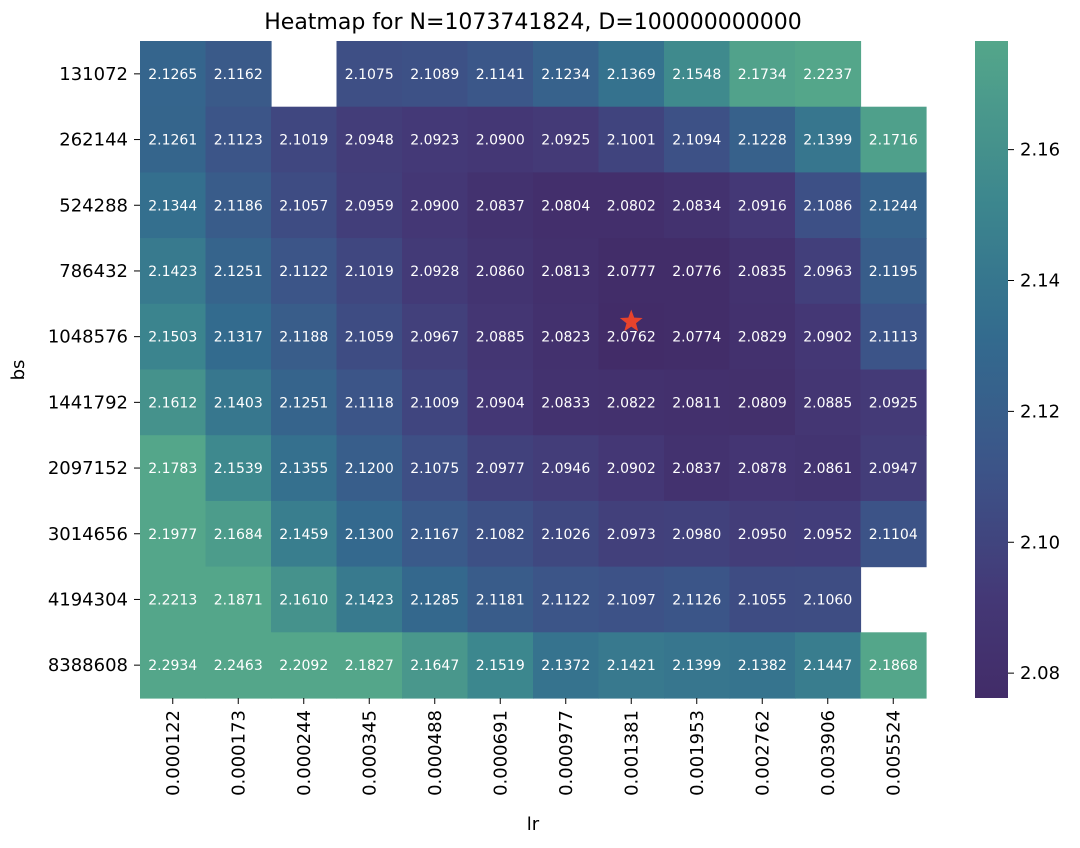 Image resolution: width=1080 pixels, height=848 pixels. I want to click on x-tick-label: 0.000122, so click(173, 753).